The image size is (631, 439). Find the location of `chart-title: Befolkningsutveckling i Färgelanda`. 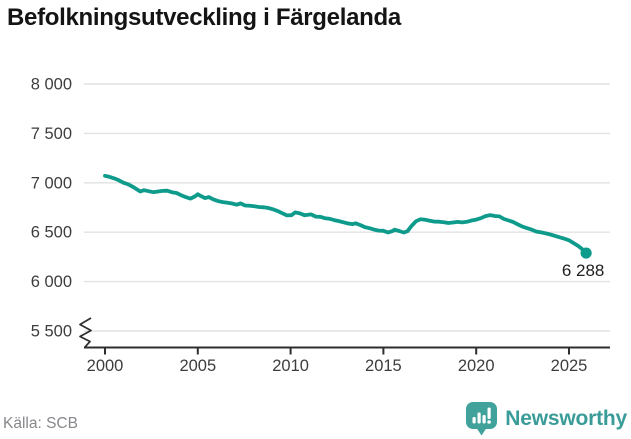

chart-title: Befolkningsutveckling i Färgelanda is located at coordinates (204, 17).